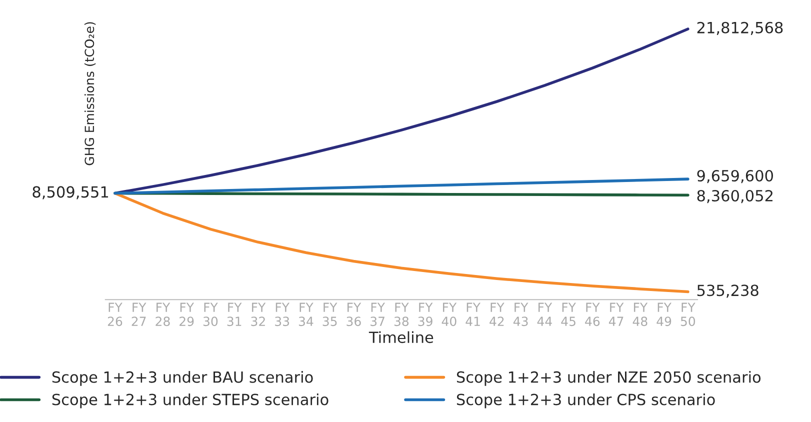 The image size is (811, 422). What do you see at coordinates (568, 314) in the screenshot?
I see `x-tick-label: FY 45` at bounding box center [568, 314].